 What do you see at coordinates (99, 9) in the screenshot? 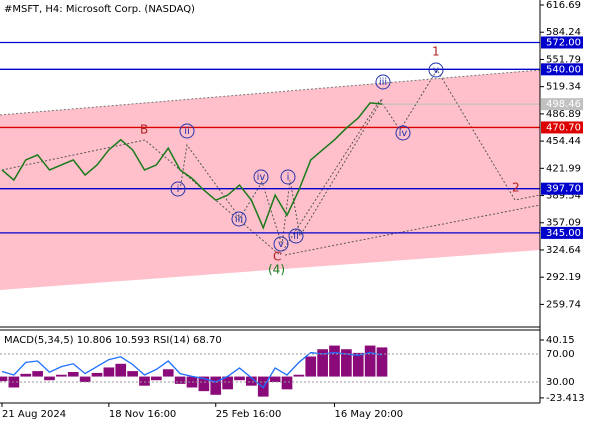
I see `chart-title: #MSFT, H4: Microsoft Corp. (NASDAQ)` at bounding box center [99, 9].